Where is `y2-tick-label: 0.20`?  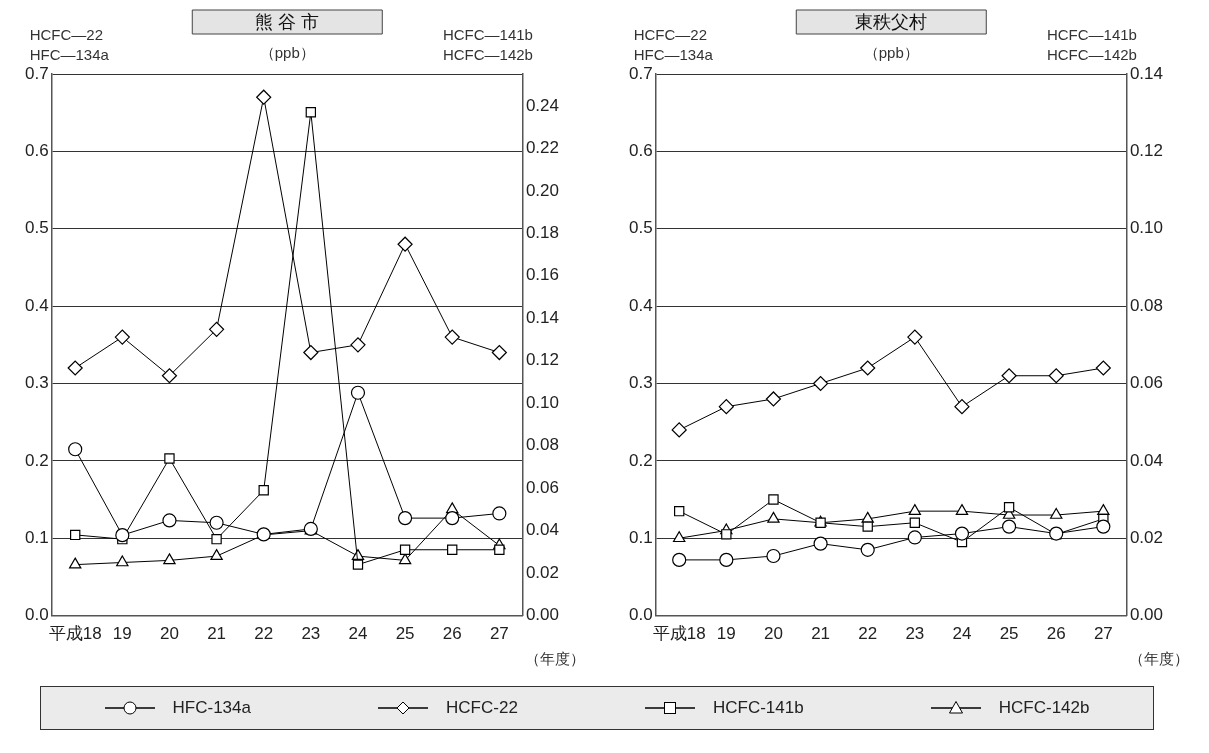 y2-tick-label: 0.20 is located at coordinates (542, 190).